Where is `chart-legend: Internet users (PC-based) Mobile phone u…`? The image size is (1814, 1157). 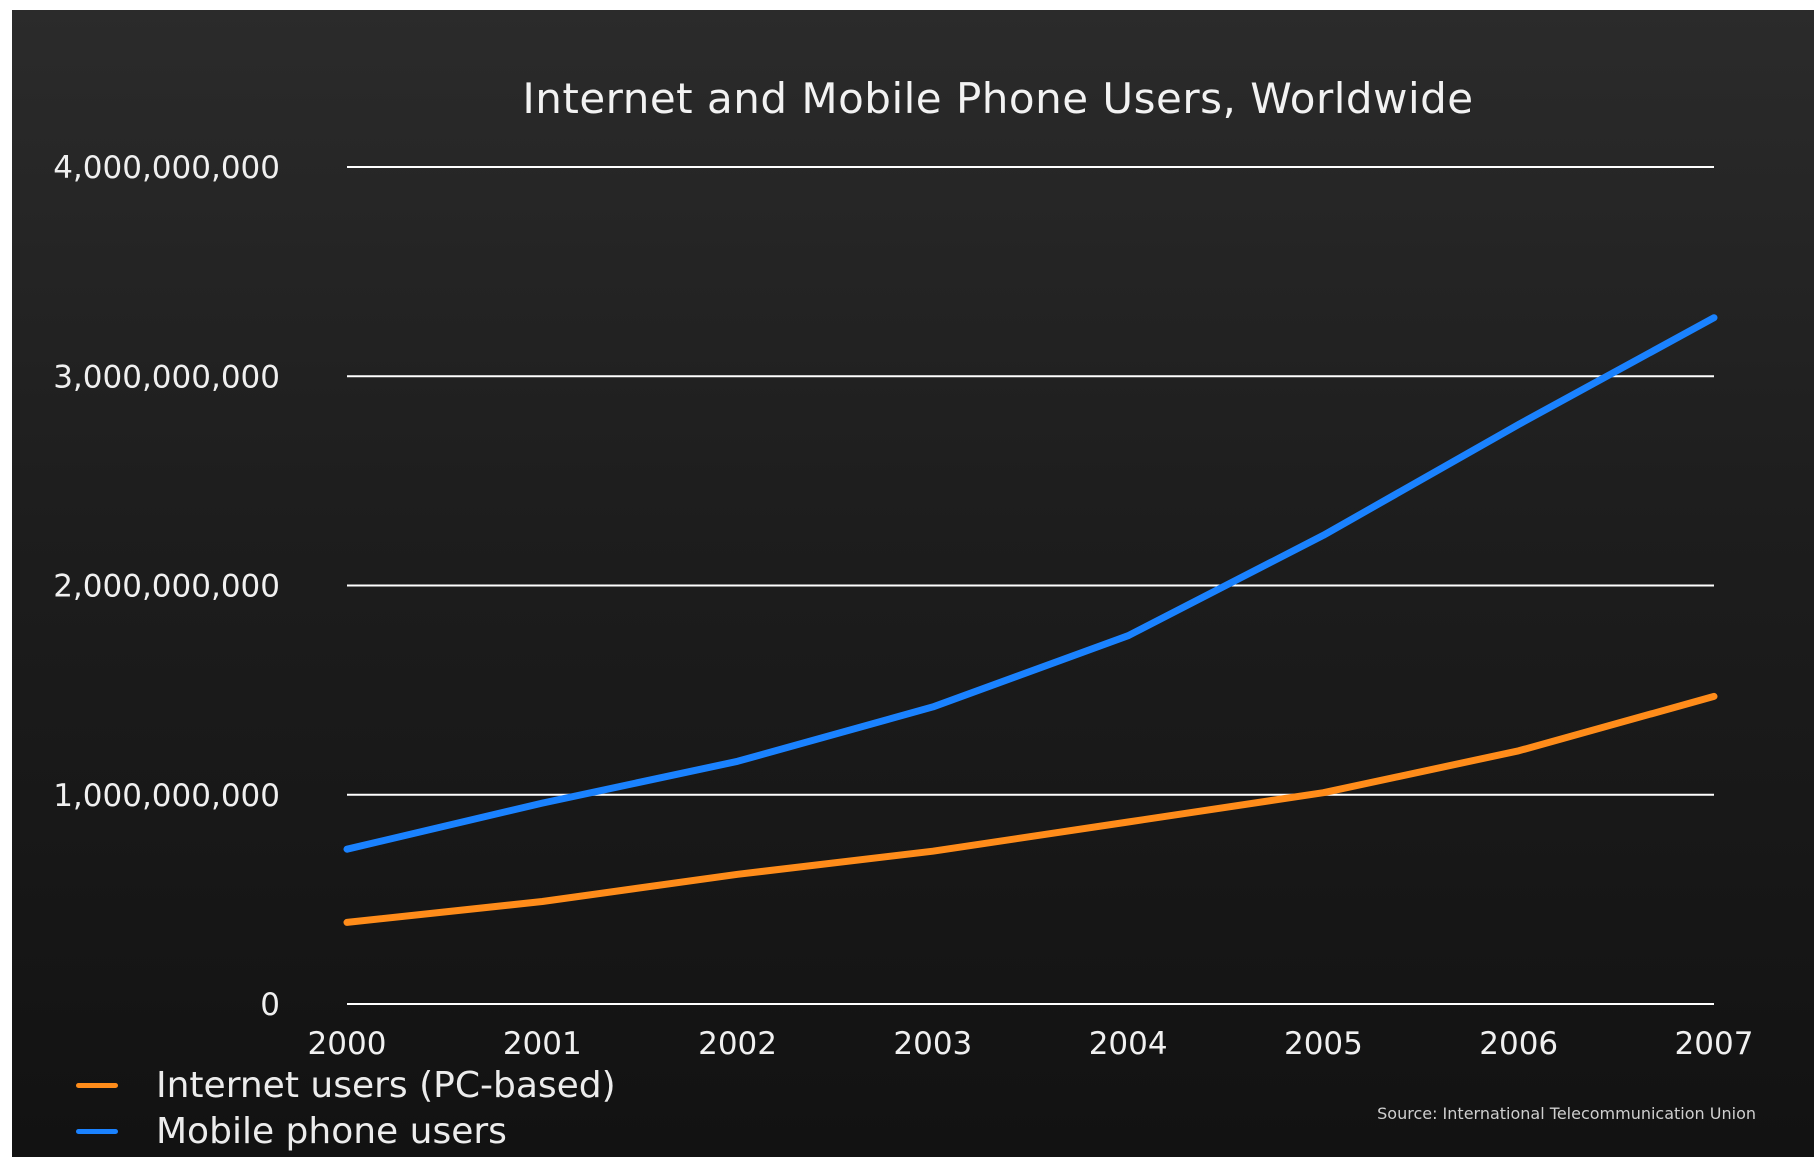 chart-legend: Internet users (PC-based) Mobile phone u… is located at coordinates (346, 1108).